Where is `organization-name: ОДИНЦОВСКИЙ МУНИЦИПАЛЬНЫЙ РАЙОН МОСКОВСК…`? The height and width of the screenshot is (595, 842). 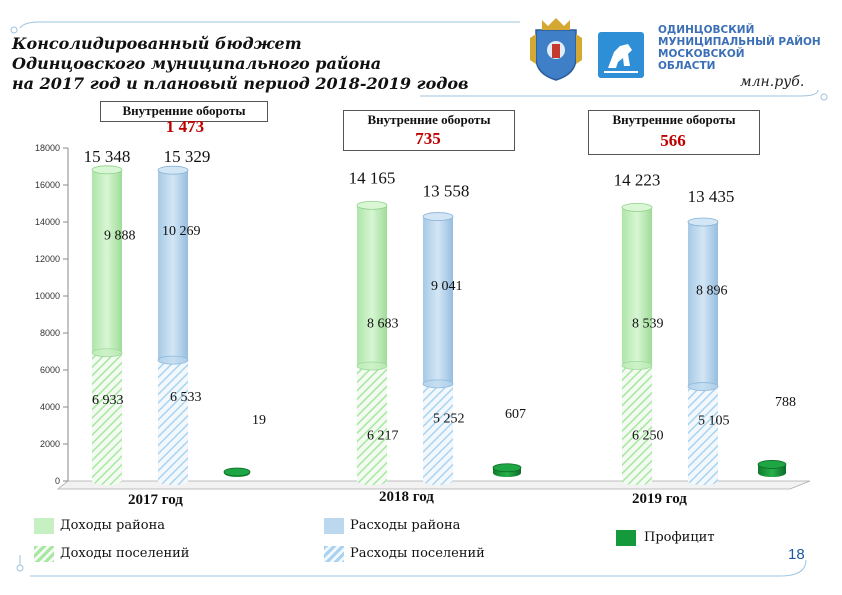 organization-name: ОДИНЦОВСКИЙ МУНИЦИПАЛЬНЫЙ РАЙОН МОСКОВСК… is located at coordinates (739, 48).